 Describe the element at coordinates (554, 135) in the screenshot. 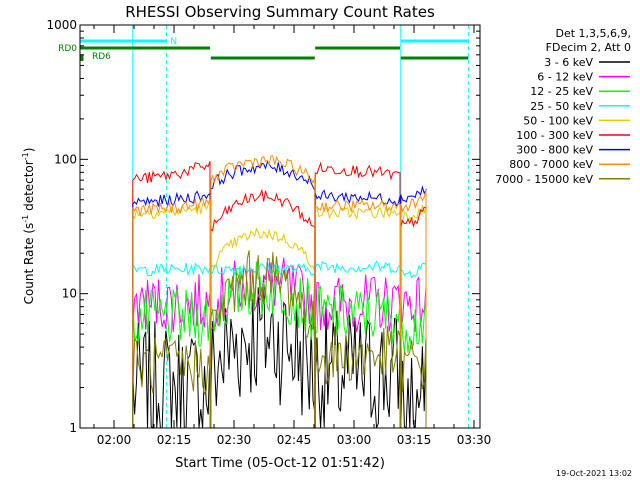

I see `legend-label-s100: 100 - 300 keV` at that location.